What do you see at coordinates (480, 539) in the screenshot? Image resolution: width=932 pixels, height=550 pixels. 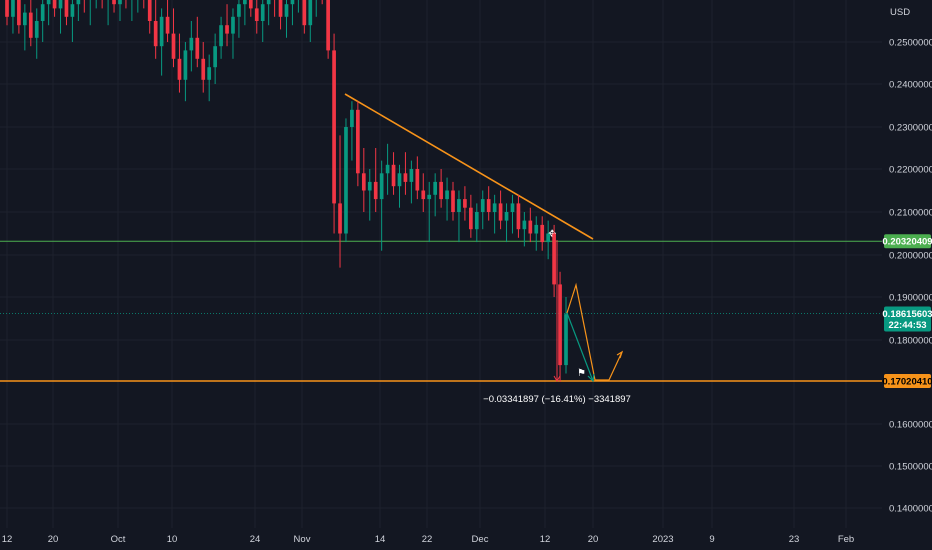 I see `x-tick-label: Dec` at bounding box center [480, 539].